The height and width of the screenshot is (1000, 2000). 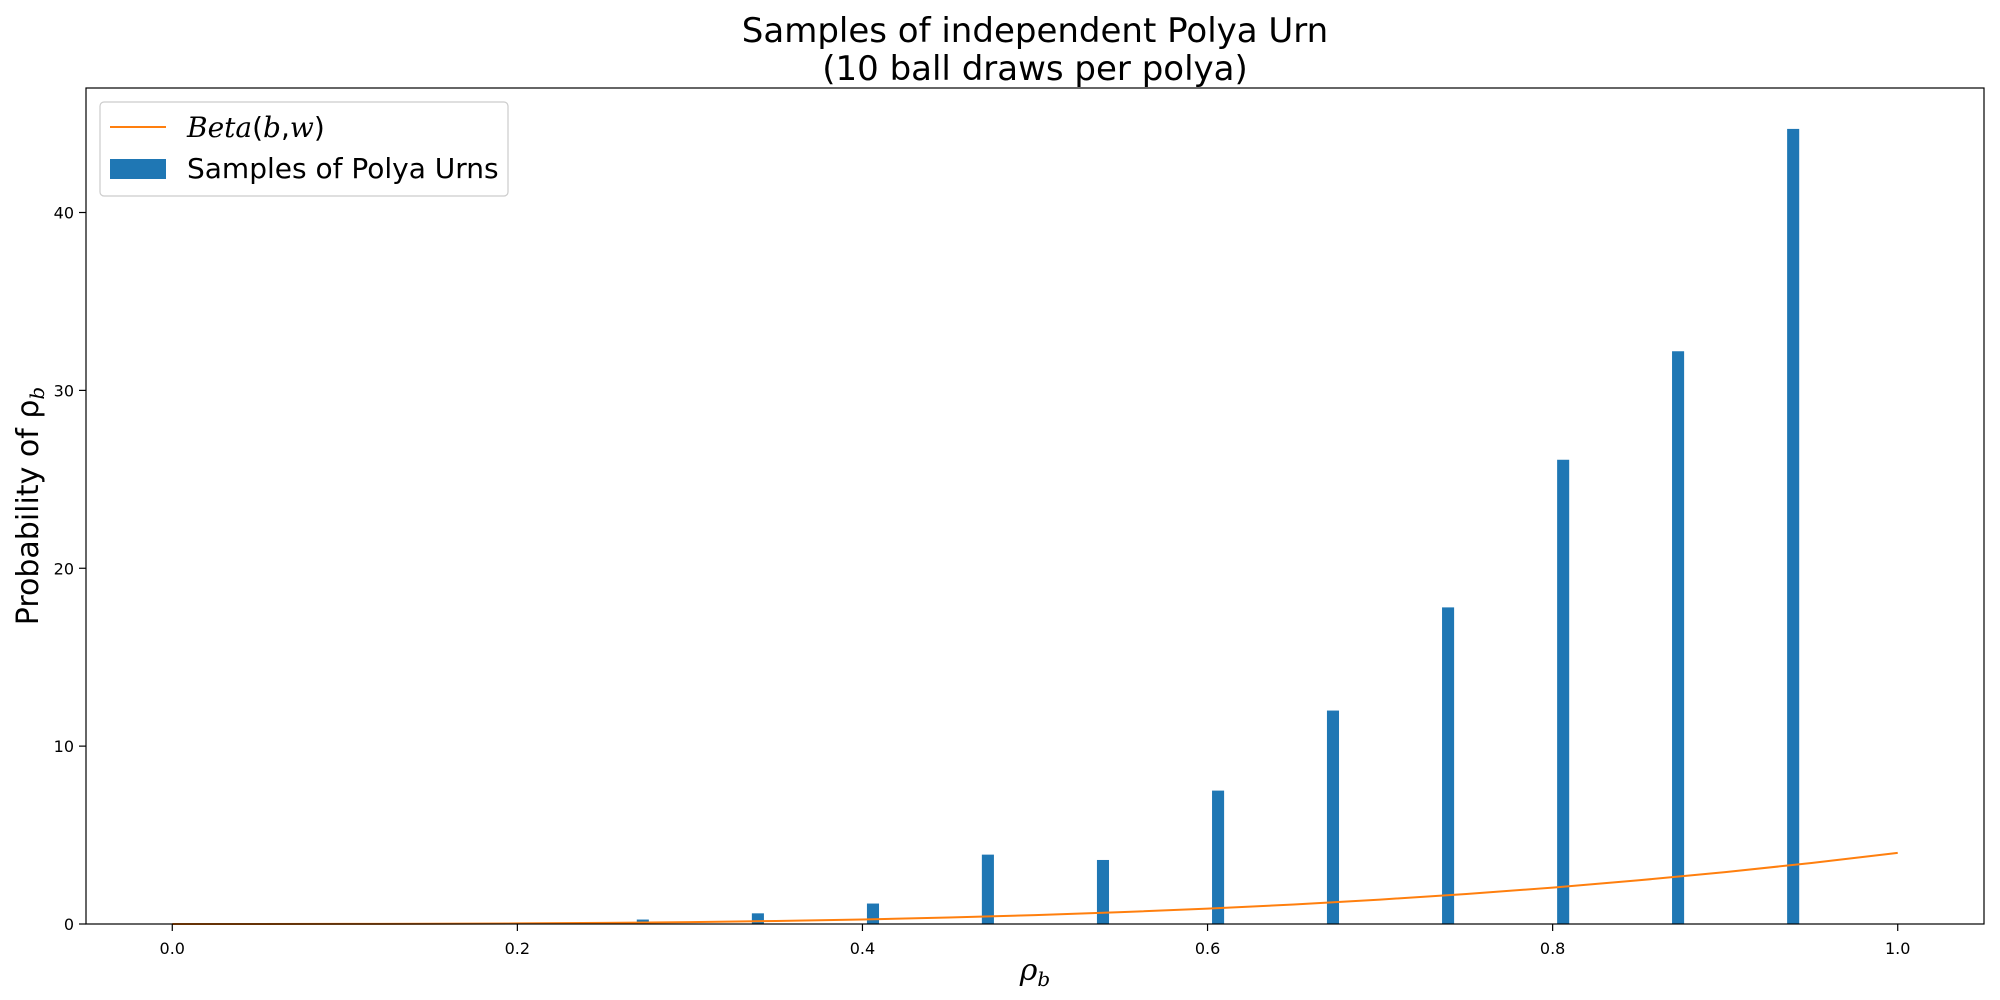 What do you see at coordinates (219, 127) in the screenshot?
I see `legend-beta-part-0: Beta` at bounding box center [219, 127].